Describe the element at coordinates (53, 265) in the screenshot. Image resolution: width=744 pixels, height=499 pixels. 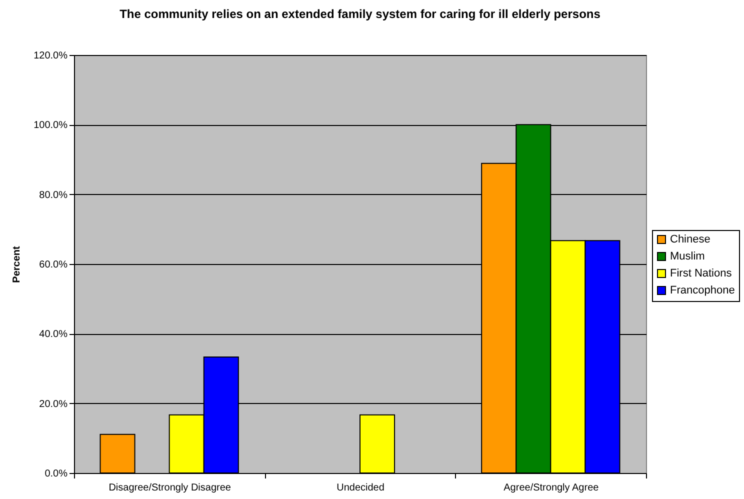
I see `y-tick-label: 60.0%` at that location.